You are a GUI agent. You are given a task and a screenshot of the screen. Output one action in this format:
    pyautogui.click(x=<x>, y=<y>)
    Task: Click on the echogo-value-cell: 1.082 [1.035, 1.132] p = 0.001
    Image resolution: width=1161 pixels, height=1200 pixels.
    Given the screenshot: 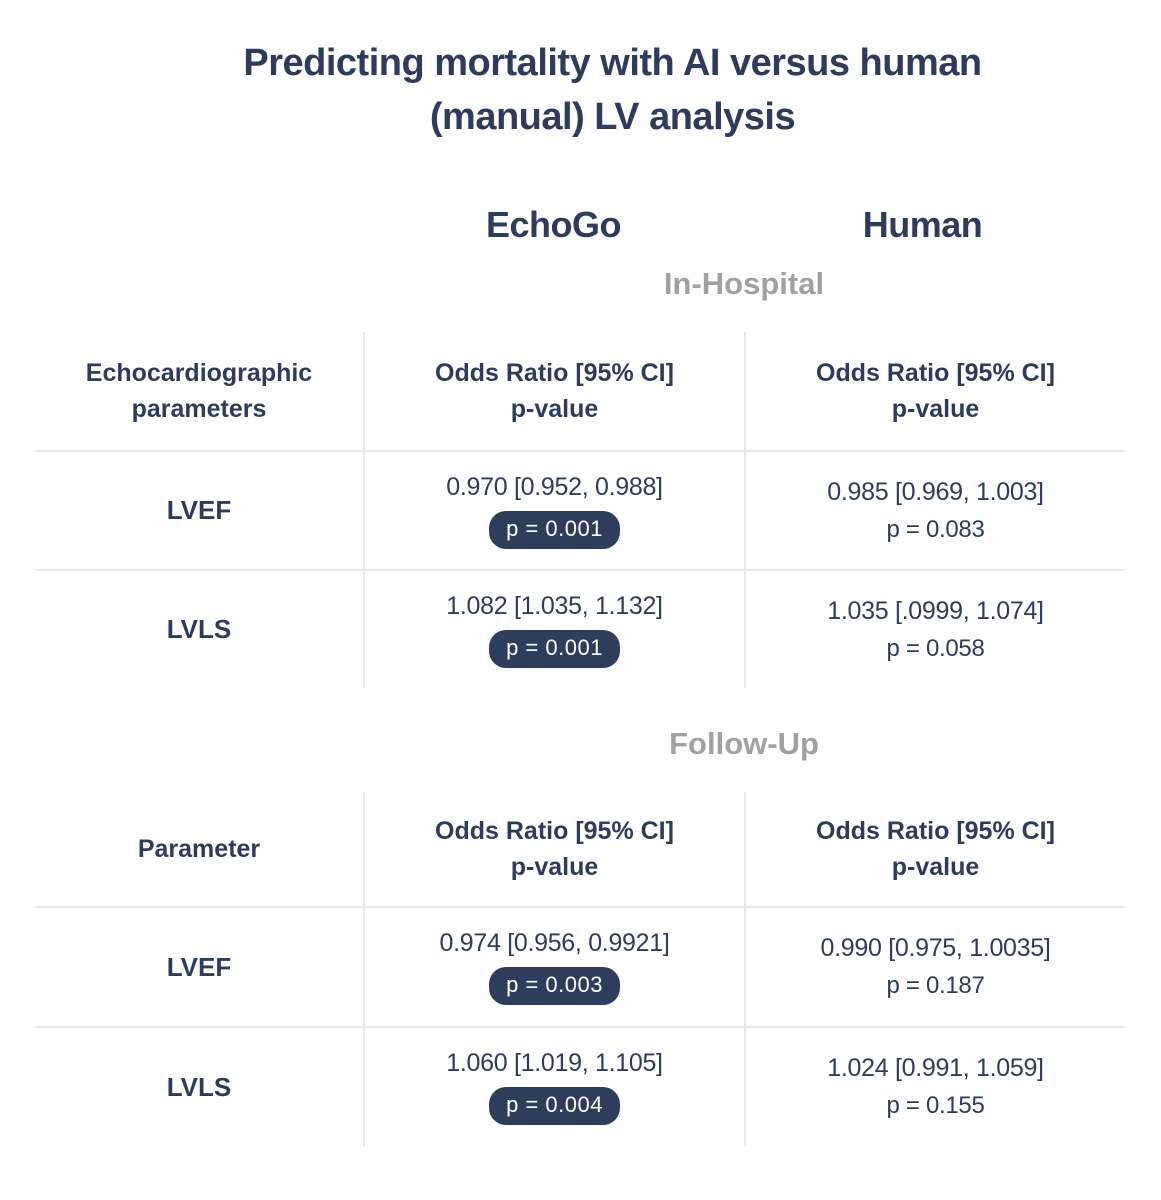 What is the action you would take?
    pyautogui.click(x=553, y=628)
    